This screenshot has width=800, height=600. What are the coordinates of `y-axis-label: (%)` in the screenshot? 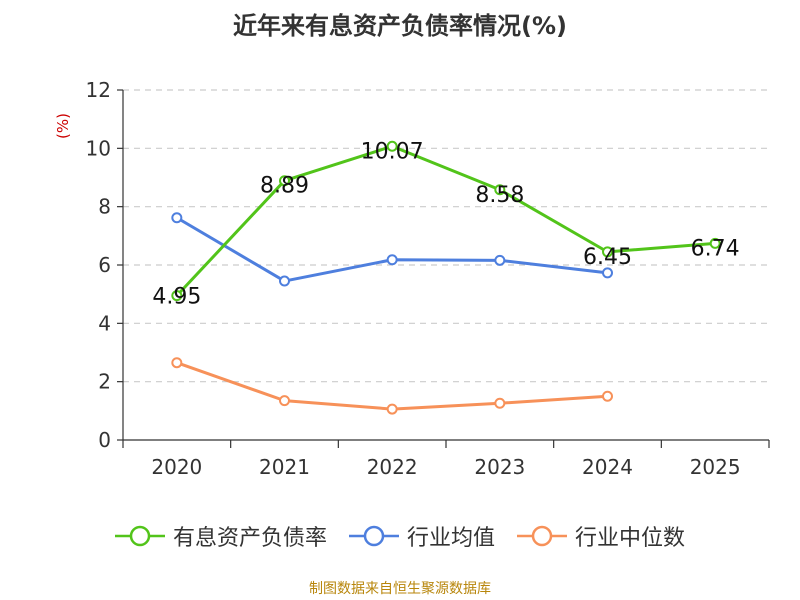 It's located at (63, 126).